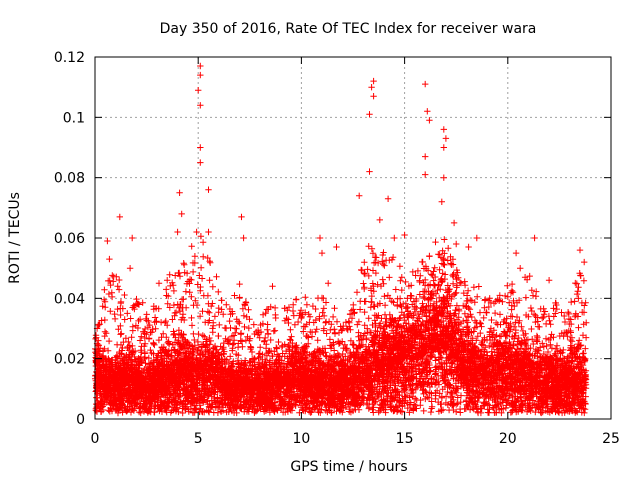 The width and height of the screenshot is (640, 480). What do you see at coordinates (611, 439) in the screenshot?
I see `x-tick-label: 25` at bounding box center [611, 439].